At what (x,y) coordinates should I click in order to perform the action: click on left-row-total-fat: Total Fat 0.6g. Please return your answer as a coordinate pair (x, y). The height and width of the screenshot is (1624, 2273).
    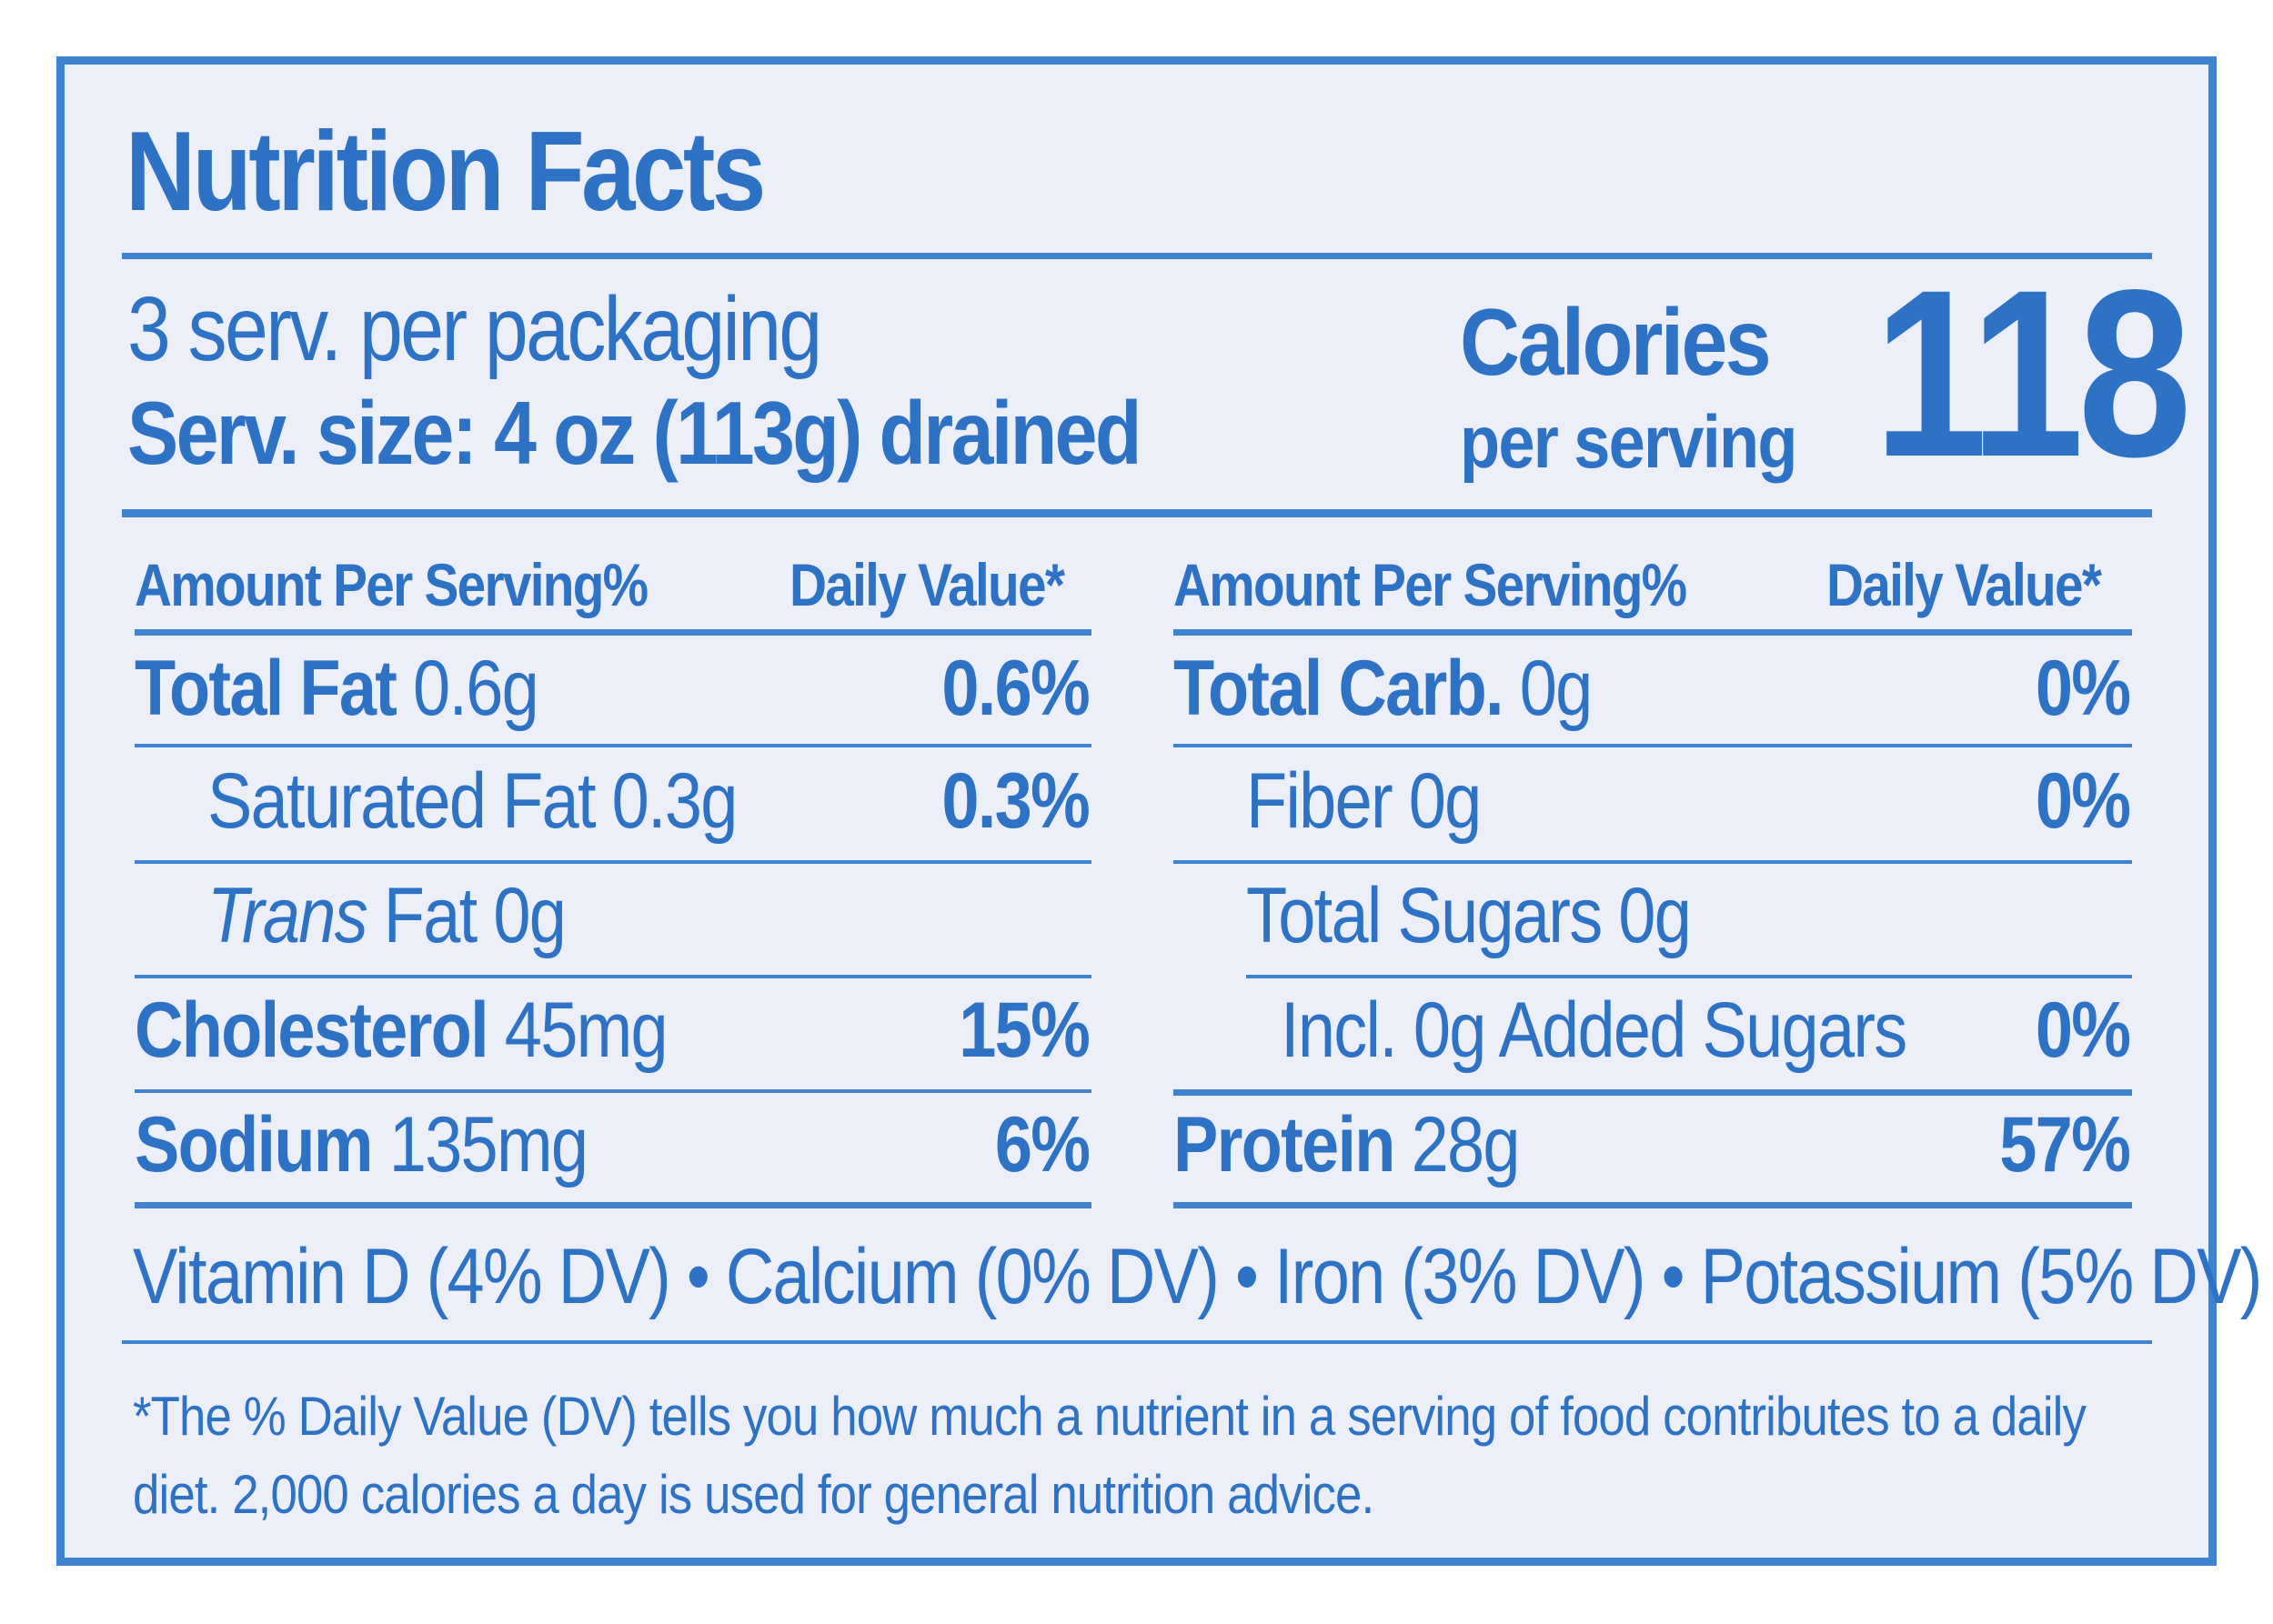
    Looking at the image, I should click on (337, 689).